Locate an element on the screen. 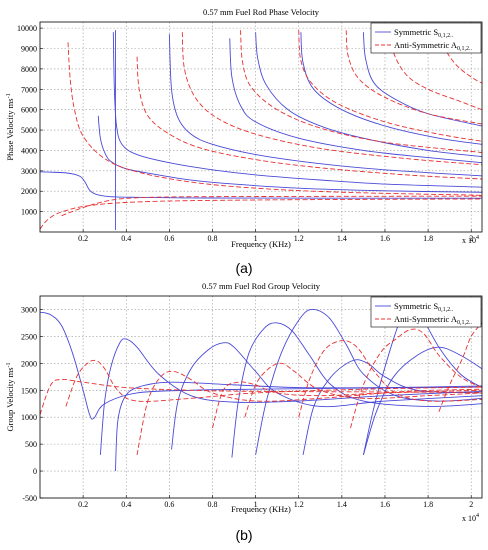 The width and height of the screenshot is (488, 550). y-axis-label-main: Phase Velocity ms is located at coordinates (10, 129).